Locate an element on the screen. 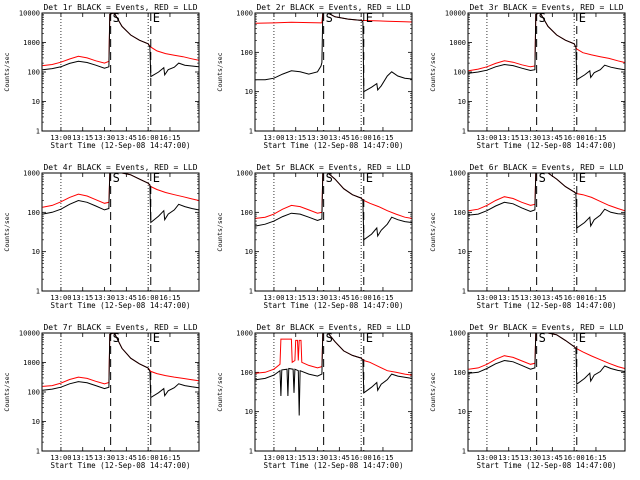 Image resolution: width=640 pixels, height=480 pixels. panel-title: Det 1r BLACK = Events, RED = LLD is located at coordinates (120, 7).